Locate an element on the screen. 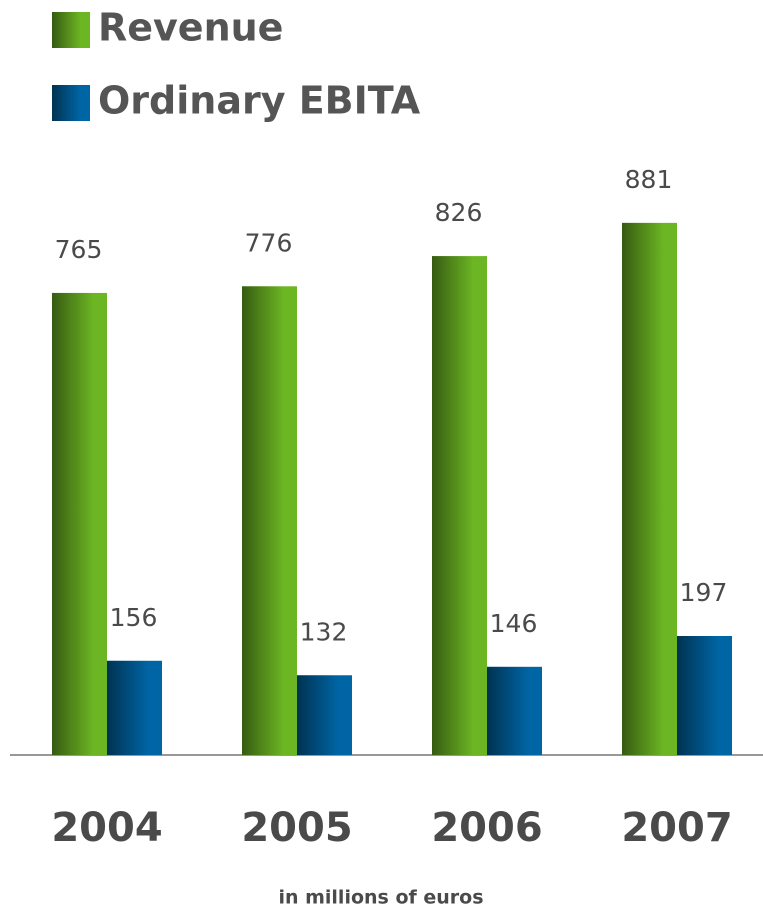  footnote: in millions of euros is located at coordinates (380, 898).